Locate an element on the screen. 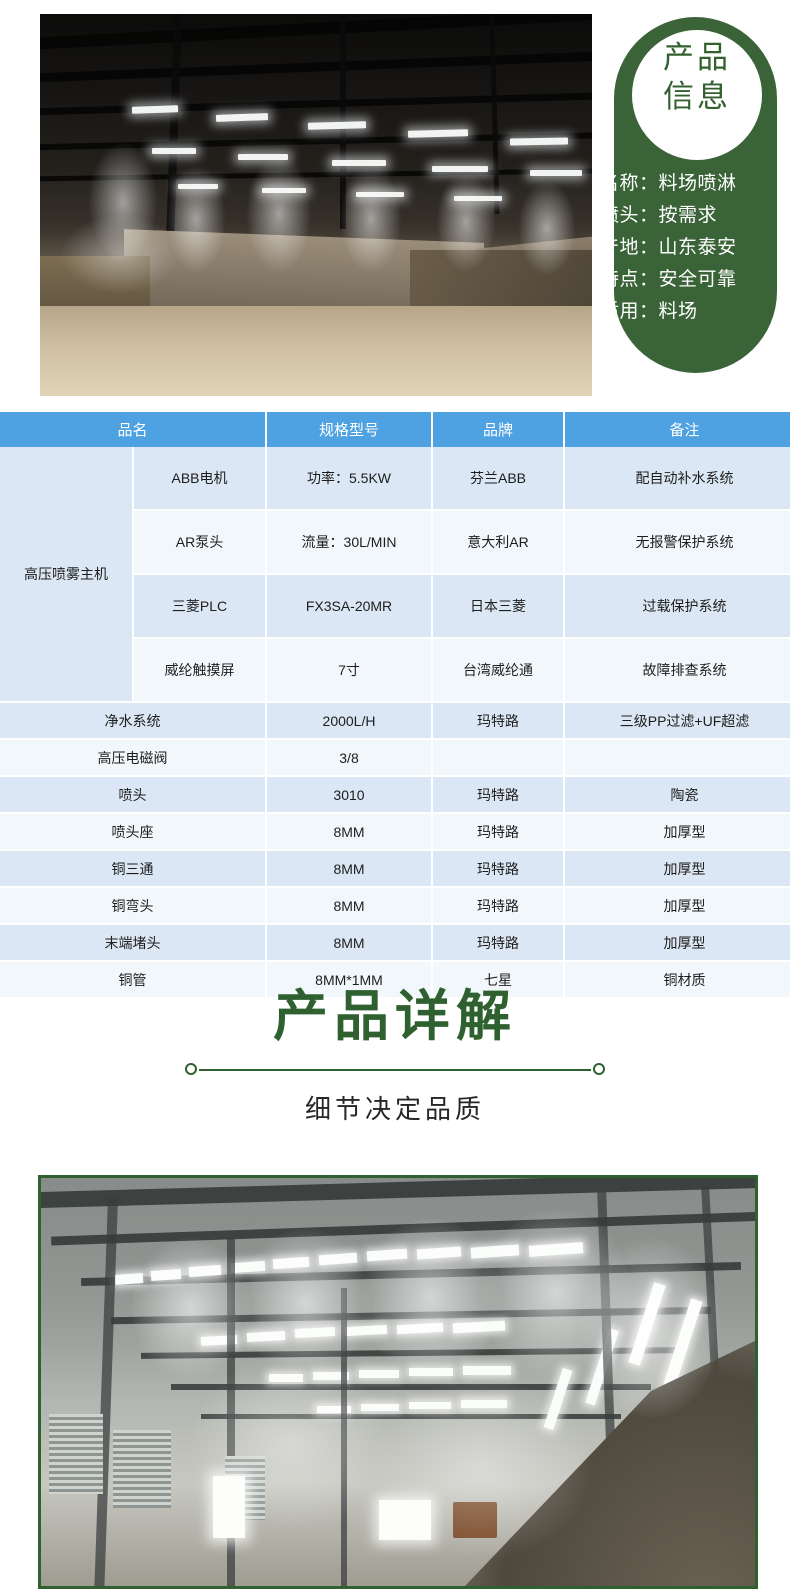 This screenshot has width=790, height=1596. cell-name: 威纶触摸屏 is located at coordinates (200, 670).